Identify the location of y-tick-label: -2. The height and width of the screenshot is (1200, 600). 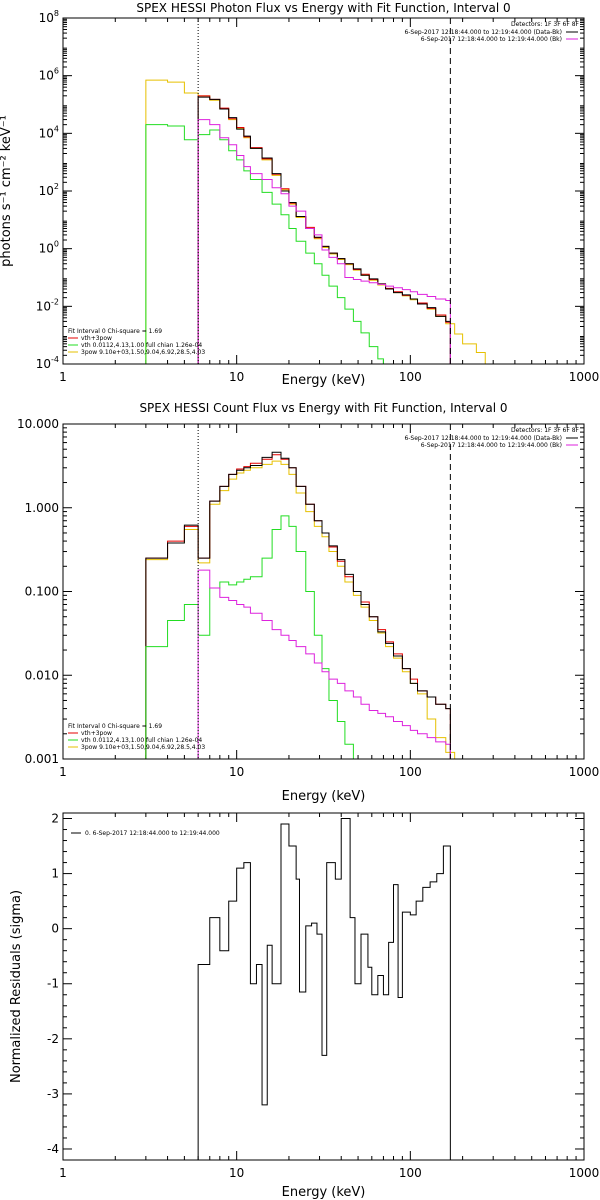
(53, 1039).